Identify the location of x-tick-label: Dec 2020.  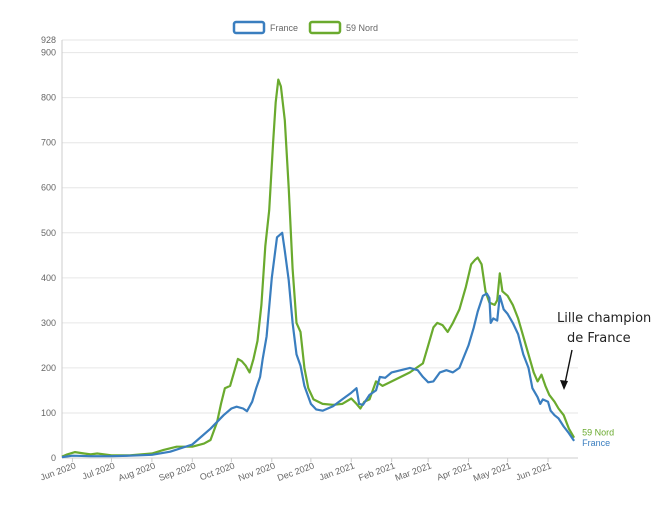
(296, 471).